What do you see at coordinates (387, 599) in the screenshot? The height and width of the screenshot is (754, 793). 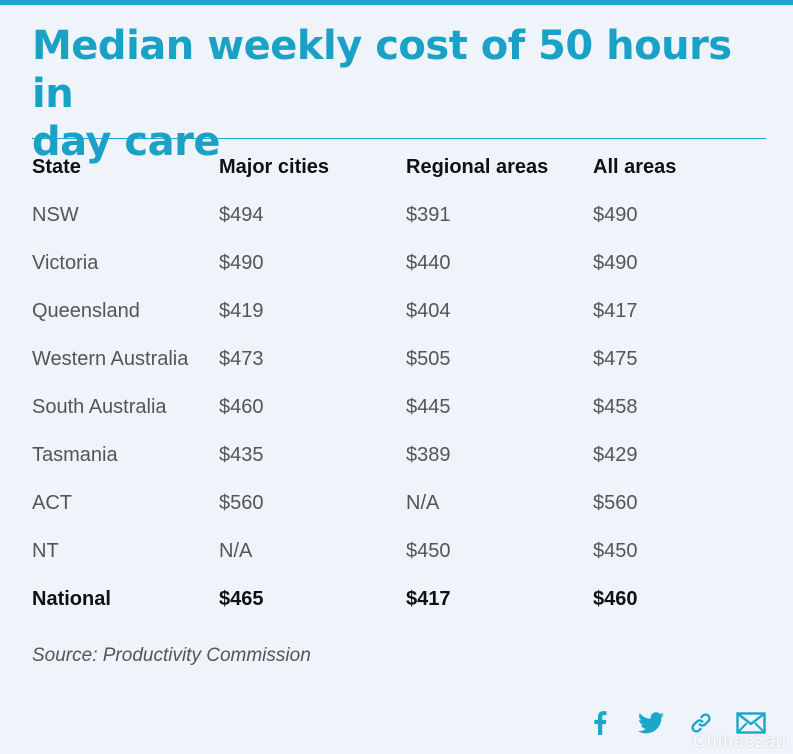 I see `table-total-row: National $465 $417 $460` at bounding box center [387, 599].